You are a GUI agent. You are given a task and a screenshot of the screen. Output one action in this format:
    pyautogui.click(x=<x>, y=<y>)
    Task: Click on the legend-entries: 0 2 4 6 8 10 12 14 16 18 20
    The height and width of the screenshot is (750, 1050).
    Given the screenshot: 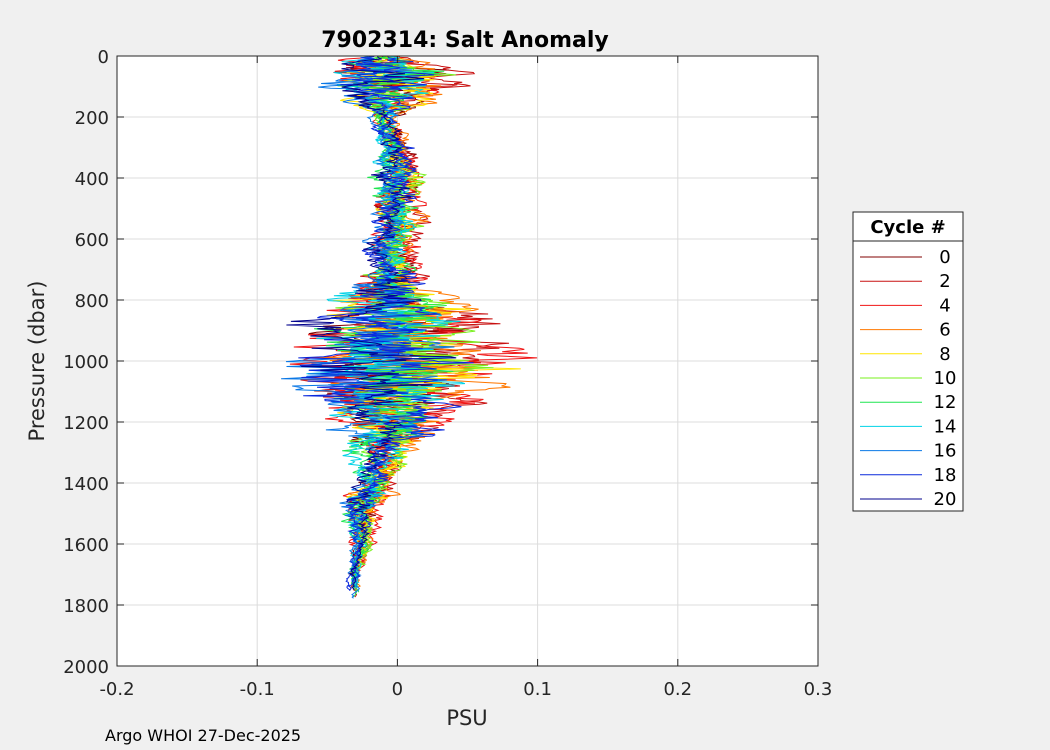 What is the action you would take?
    pyautogui.click(x=908, y=378)
    